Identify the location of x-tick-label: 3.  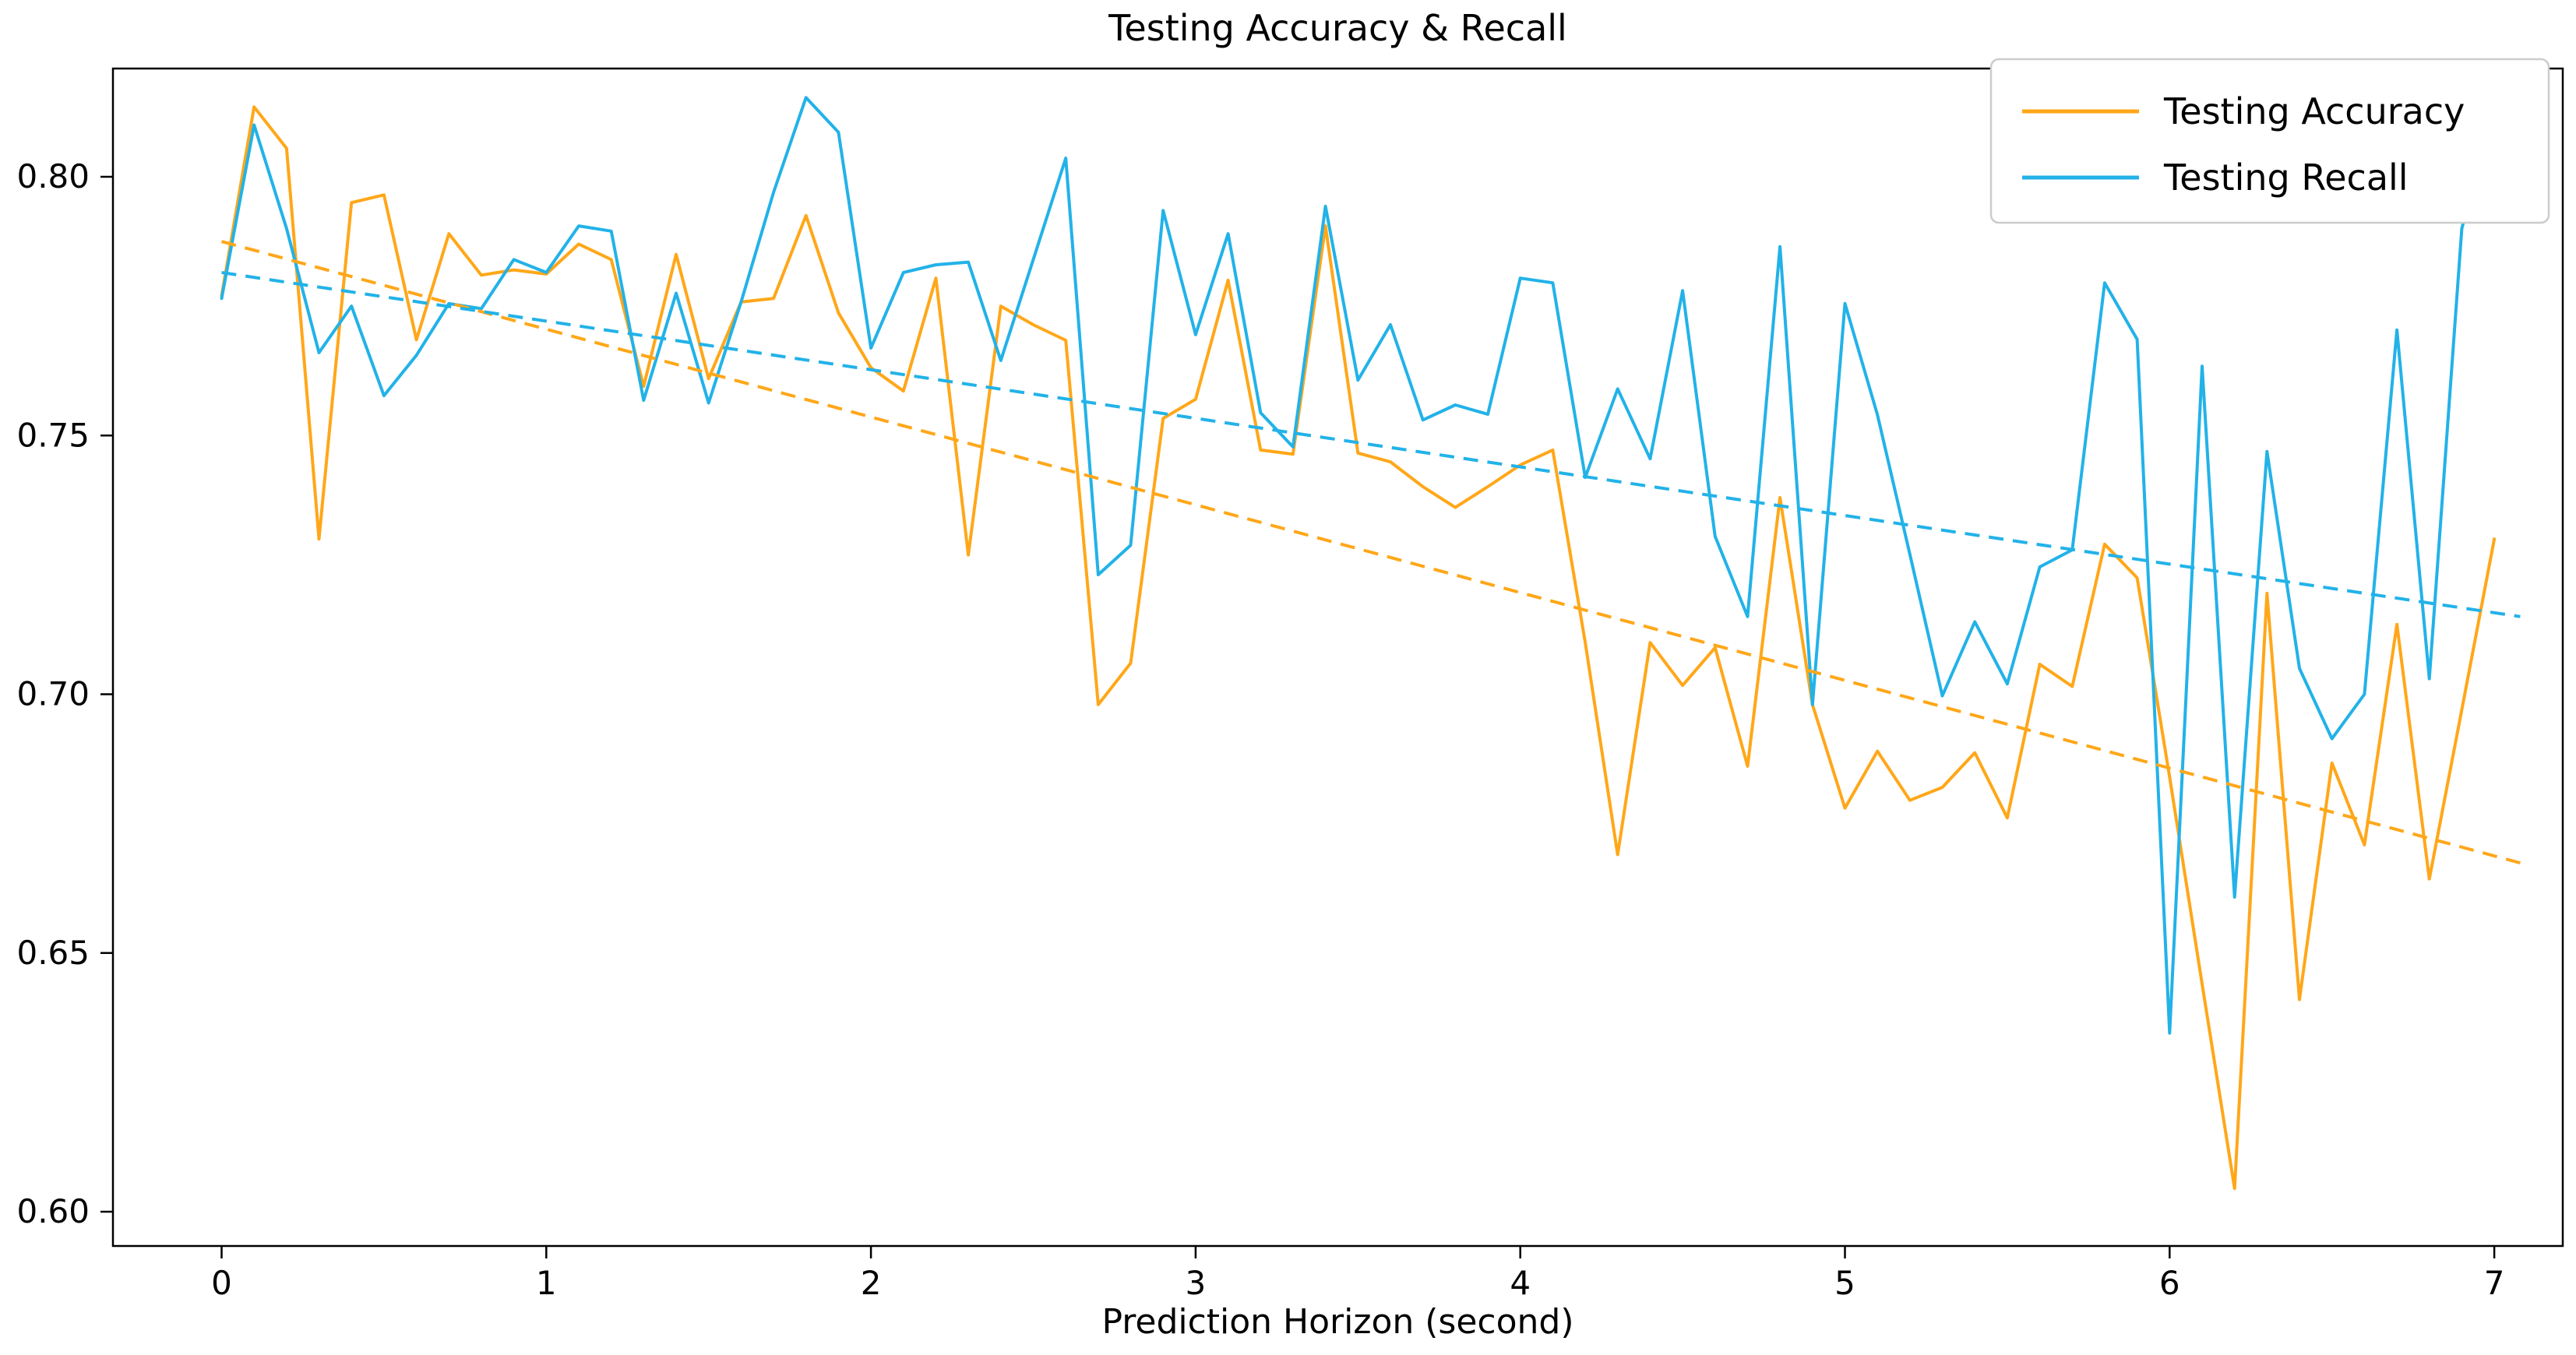
(1196, 1283).